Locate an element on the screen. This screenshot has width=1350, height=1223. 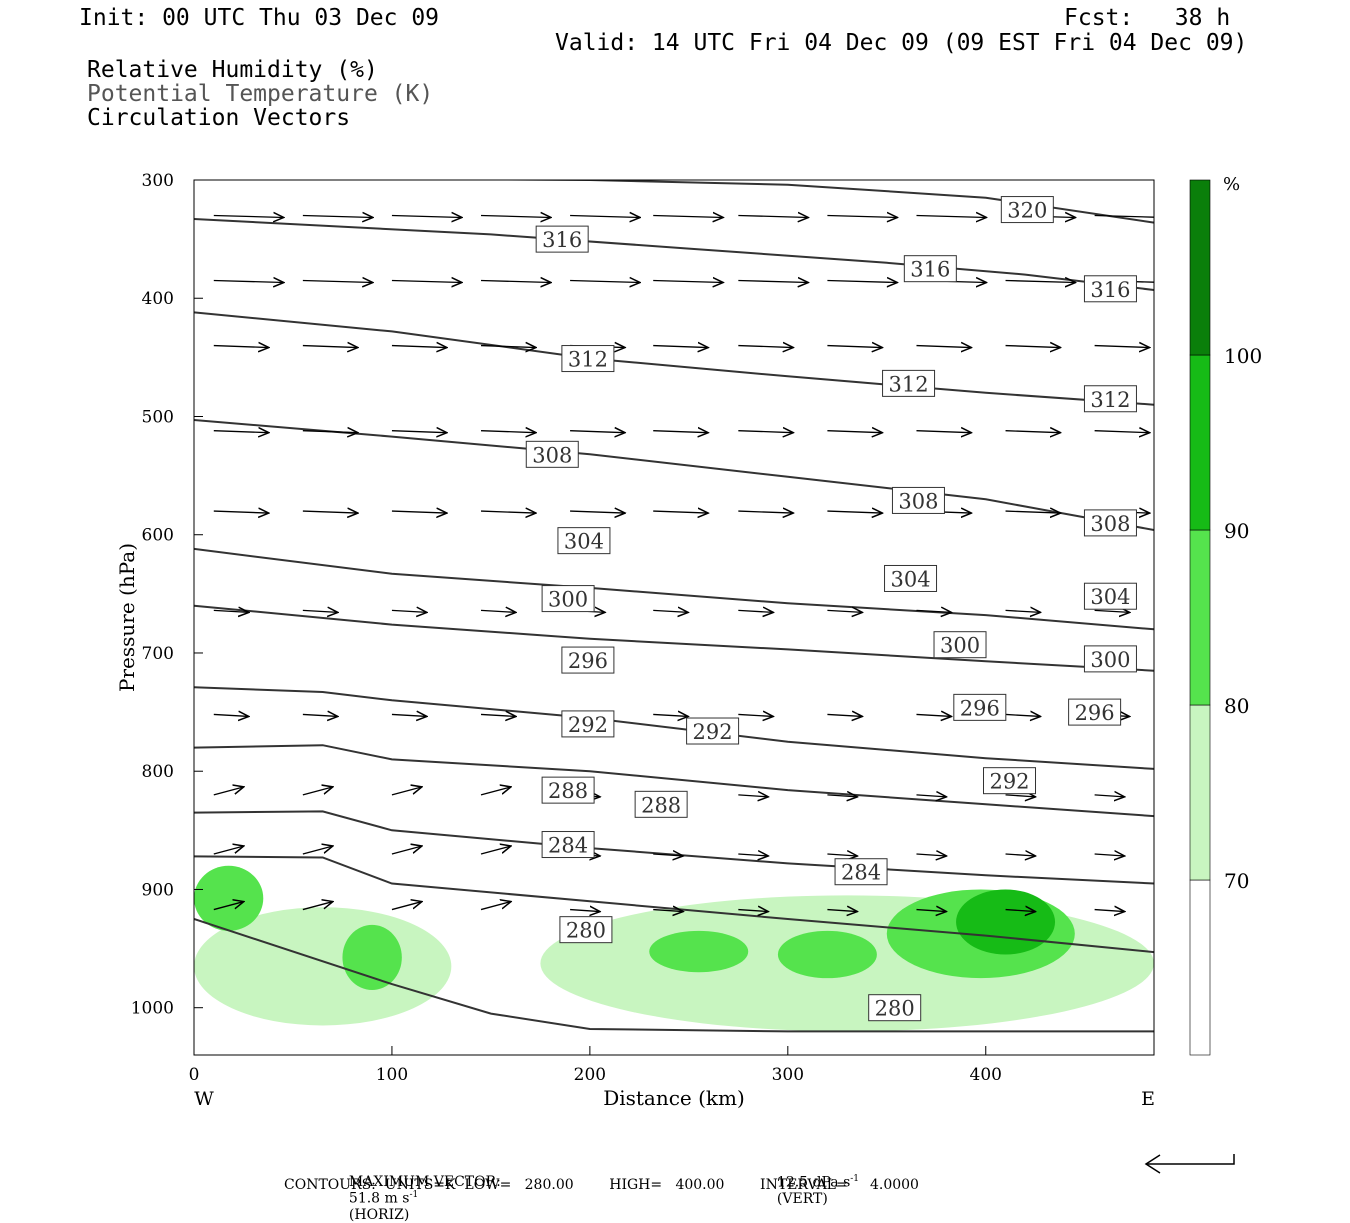
theta-label-304-2: 304 is located at coordinates (1110, 596).